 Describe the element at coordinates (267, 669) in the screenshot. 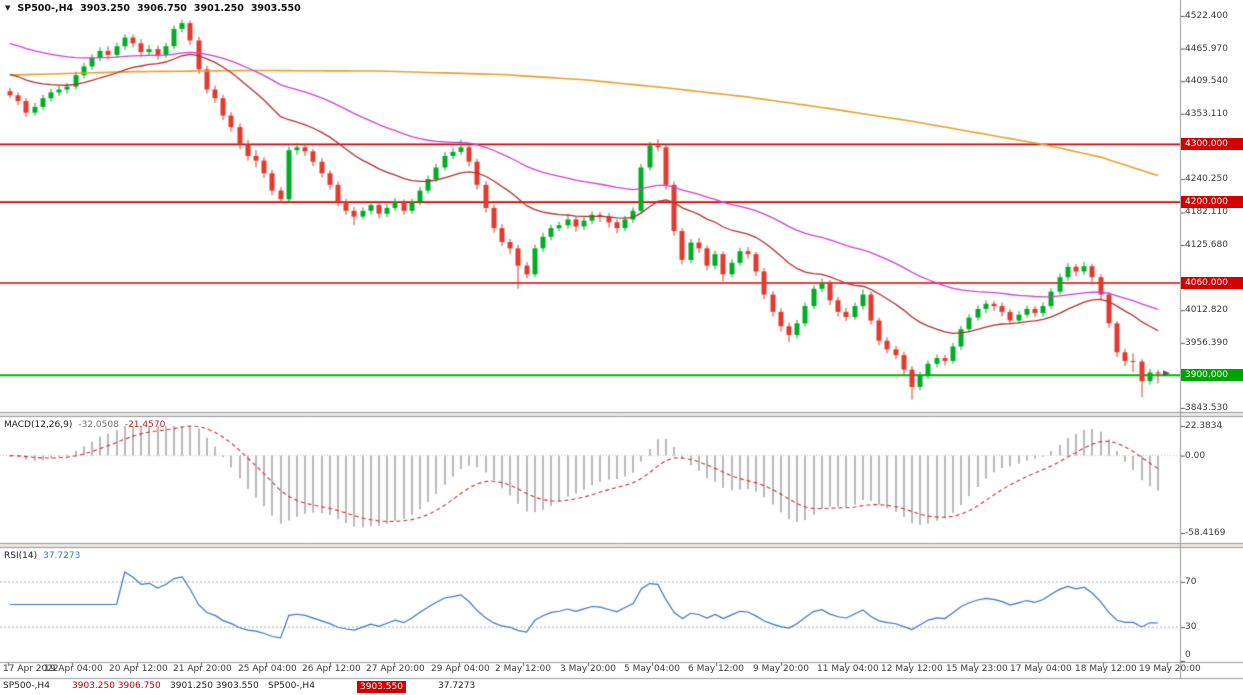

I see `time-axis-label: 25 Apr 04:00` at that location.